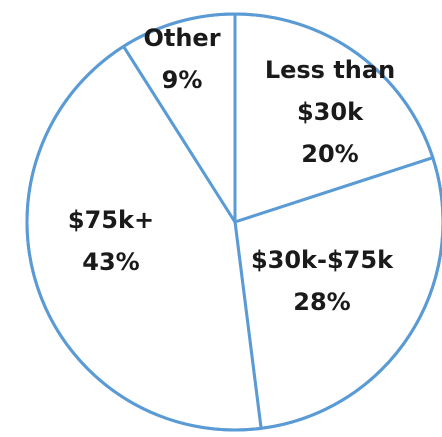 Image resolution: width=442 pixels, height=437 pixels. Describe the element at coordinates (111, 241) in the screenshot. I see `slice-label-3: $75k+ 43%` at that location.